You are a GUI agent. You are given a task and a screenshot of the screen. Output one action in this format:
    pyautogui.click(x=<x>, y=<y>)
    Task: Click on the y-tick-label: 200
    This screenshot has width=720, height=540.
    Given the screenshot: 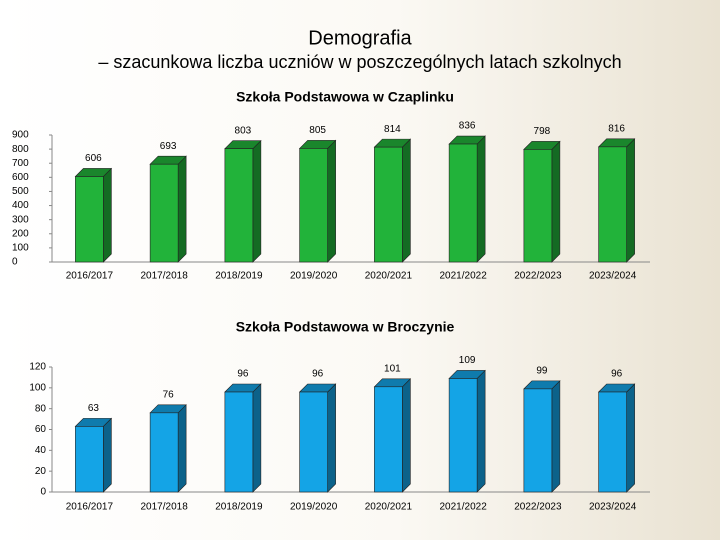 What is the action you would take?
    pyautogui.click(x=20, y=233)
    